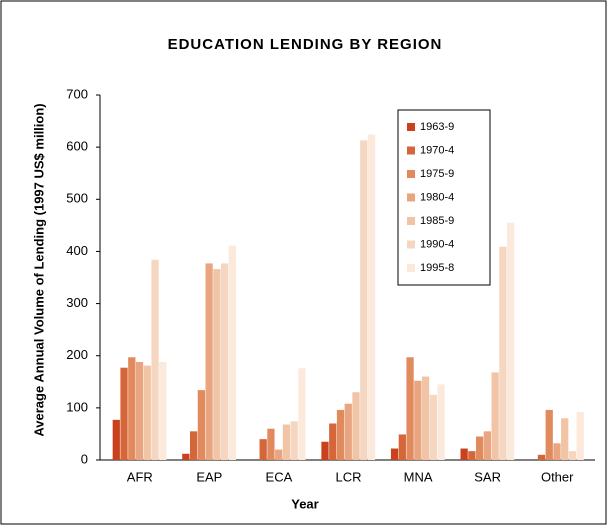 The image size is (607, 525). I want to click on x-tick-label: AFR, so click(140, 476).